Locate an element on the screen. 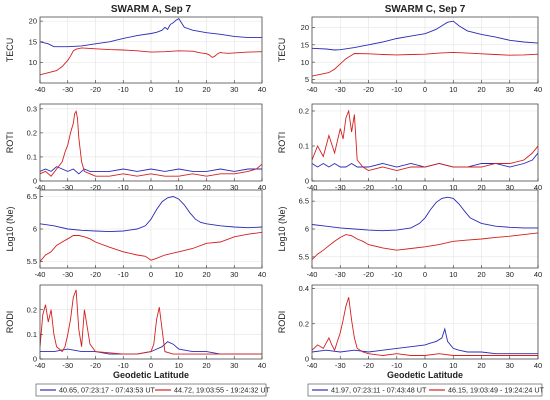 The image size is (550, 400). x-axis-label: Geodetic Latitude is located at coordinates (425, 375).